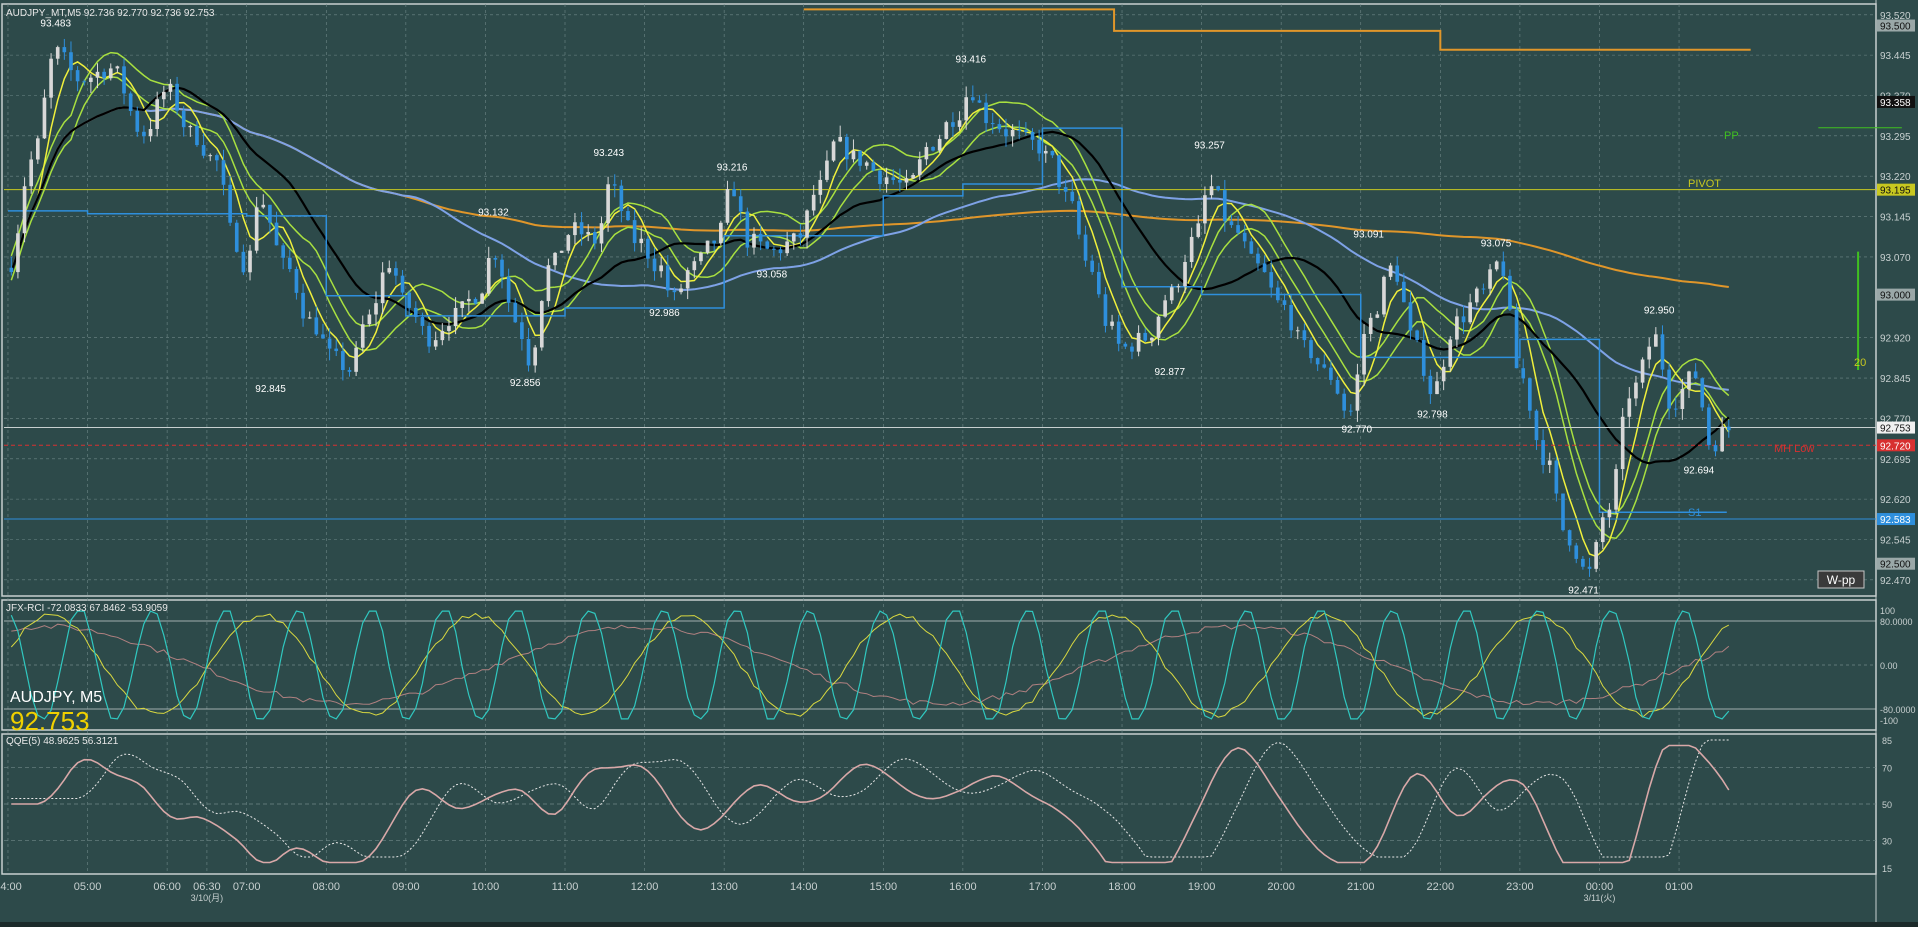 The width and height of the screenshot is (1918, 927). I want to click on price-tick-label: 93.520, so click(1895, 16).